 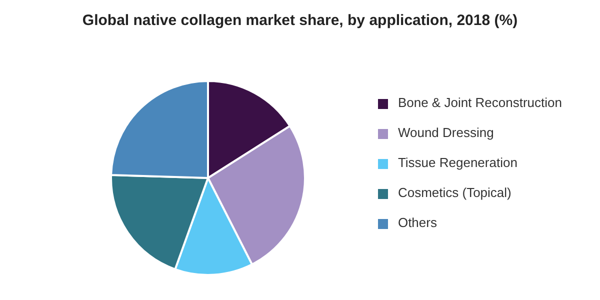 What do you see at coordinates (446, 132) in the screenshot?
I see `legend-label: Wound Dressing` at bounding box center [446, 132].